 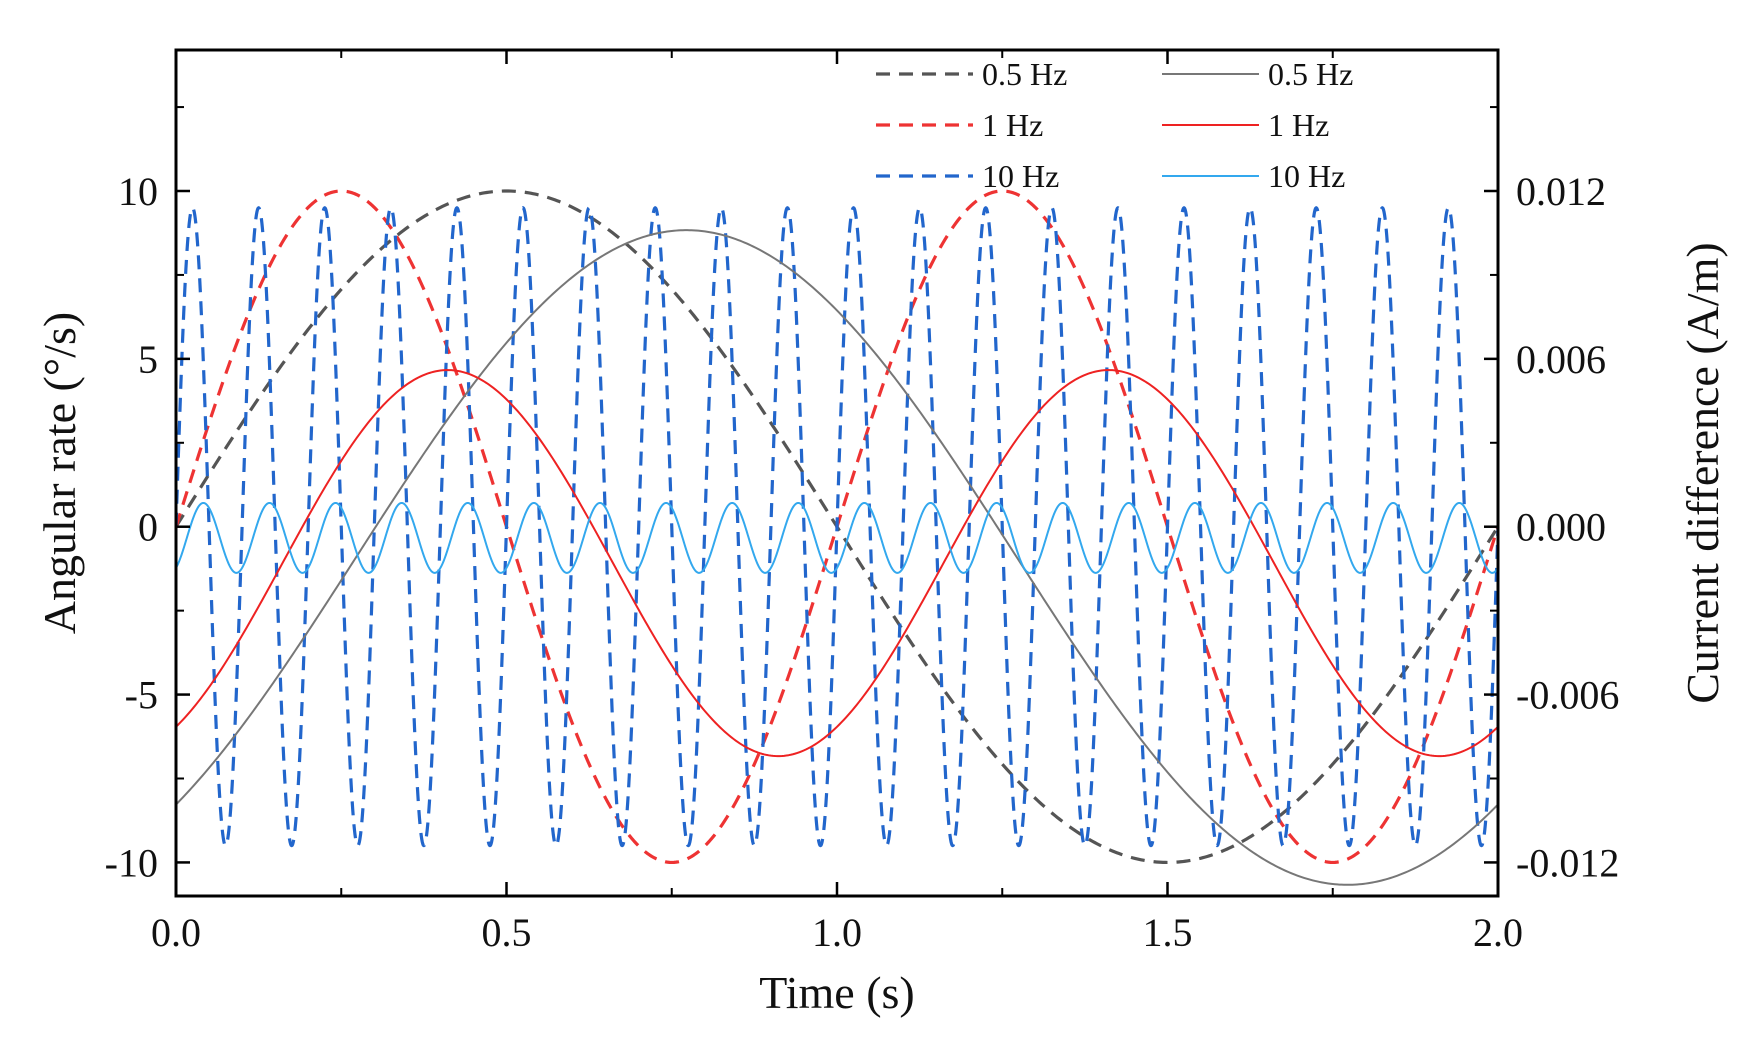 What do you see at coordinates (148, 359) in the screenshot?
I see `y-tick-label: 5` at bounding box center [148, 359].